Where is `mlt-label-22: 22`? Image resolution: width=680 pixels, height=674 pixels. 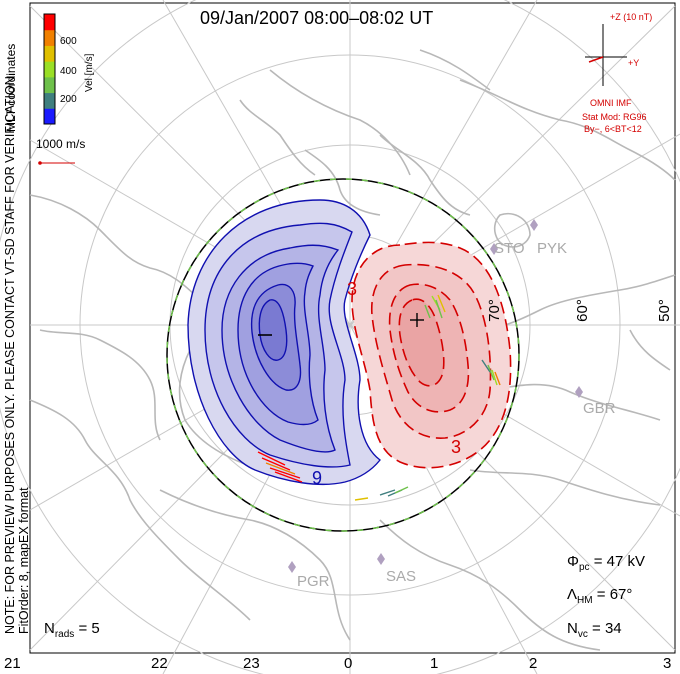
mlt-label-22: 22 is located at coordinates (159, 663).